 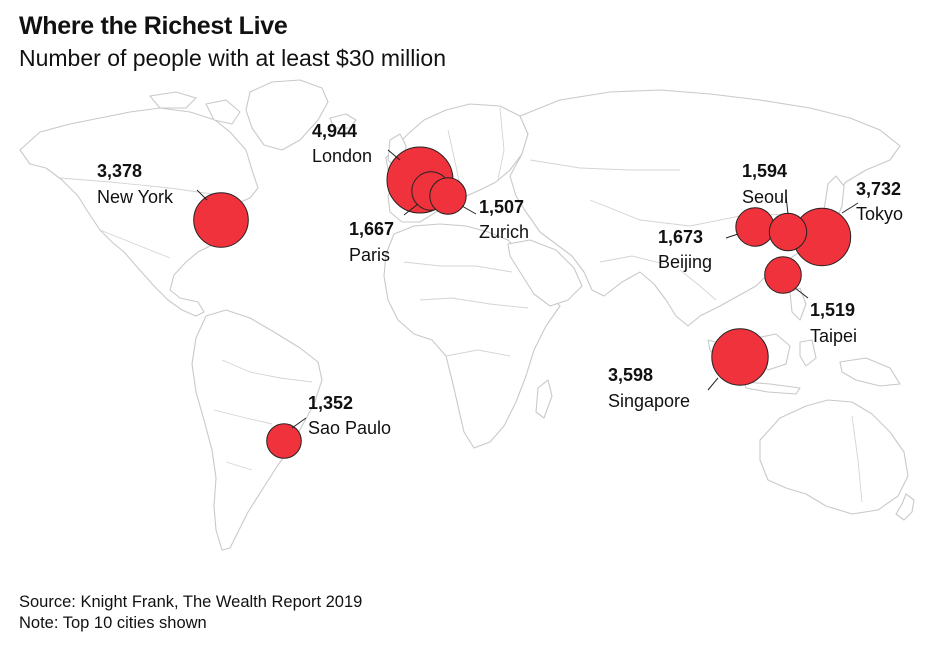 I want to click on chart-title: Where the Richest Live, so click(x=153, y=26).